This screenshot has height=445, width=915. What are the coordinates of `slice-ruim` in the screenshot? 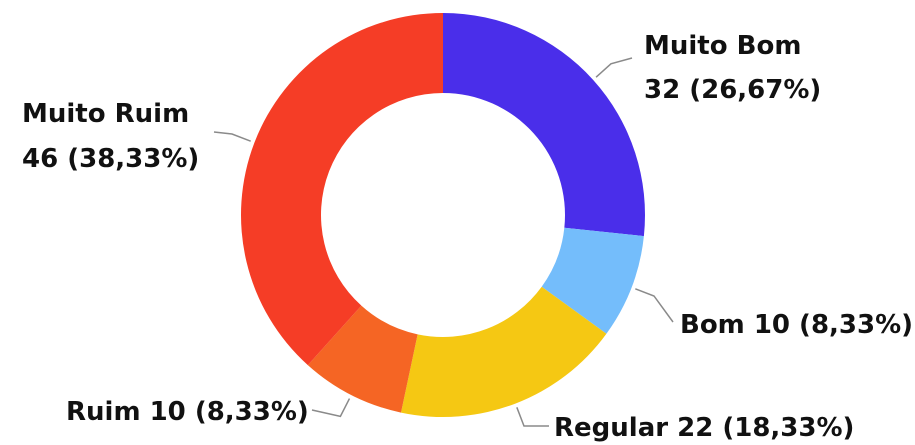 It's located at (362, 359).